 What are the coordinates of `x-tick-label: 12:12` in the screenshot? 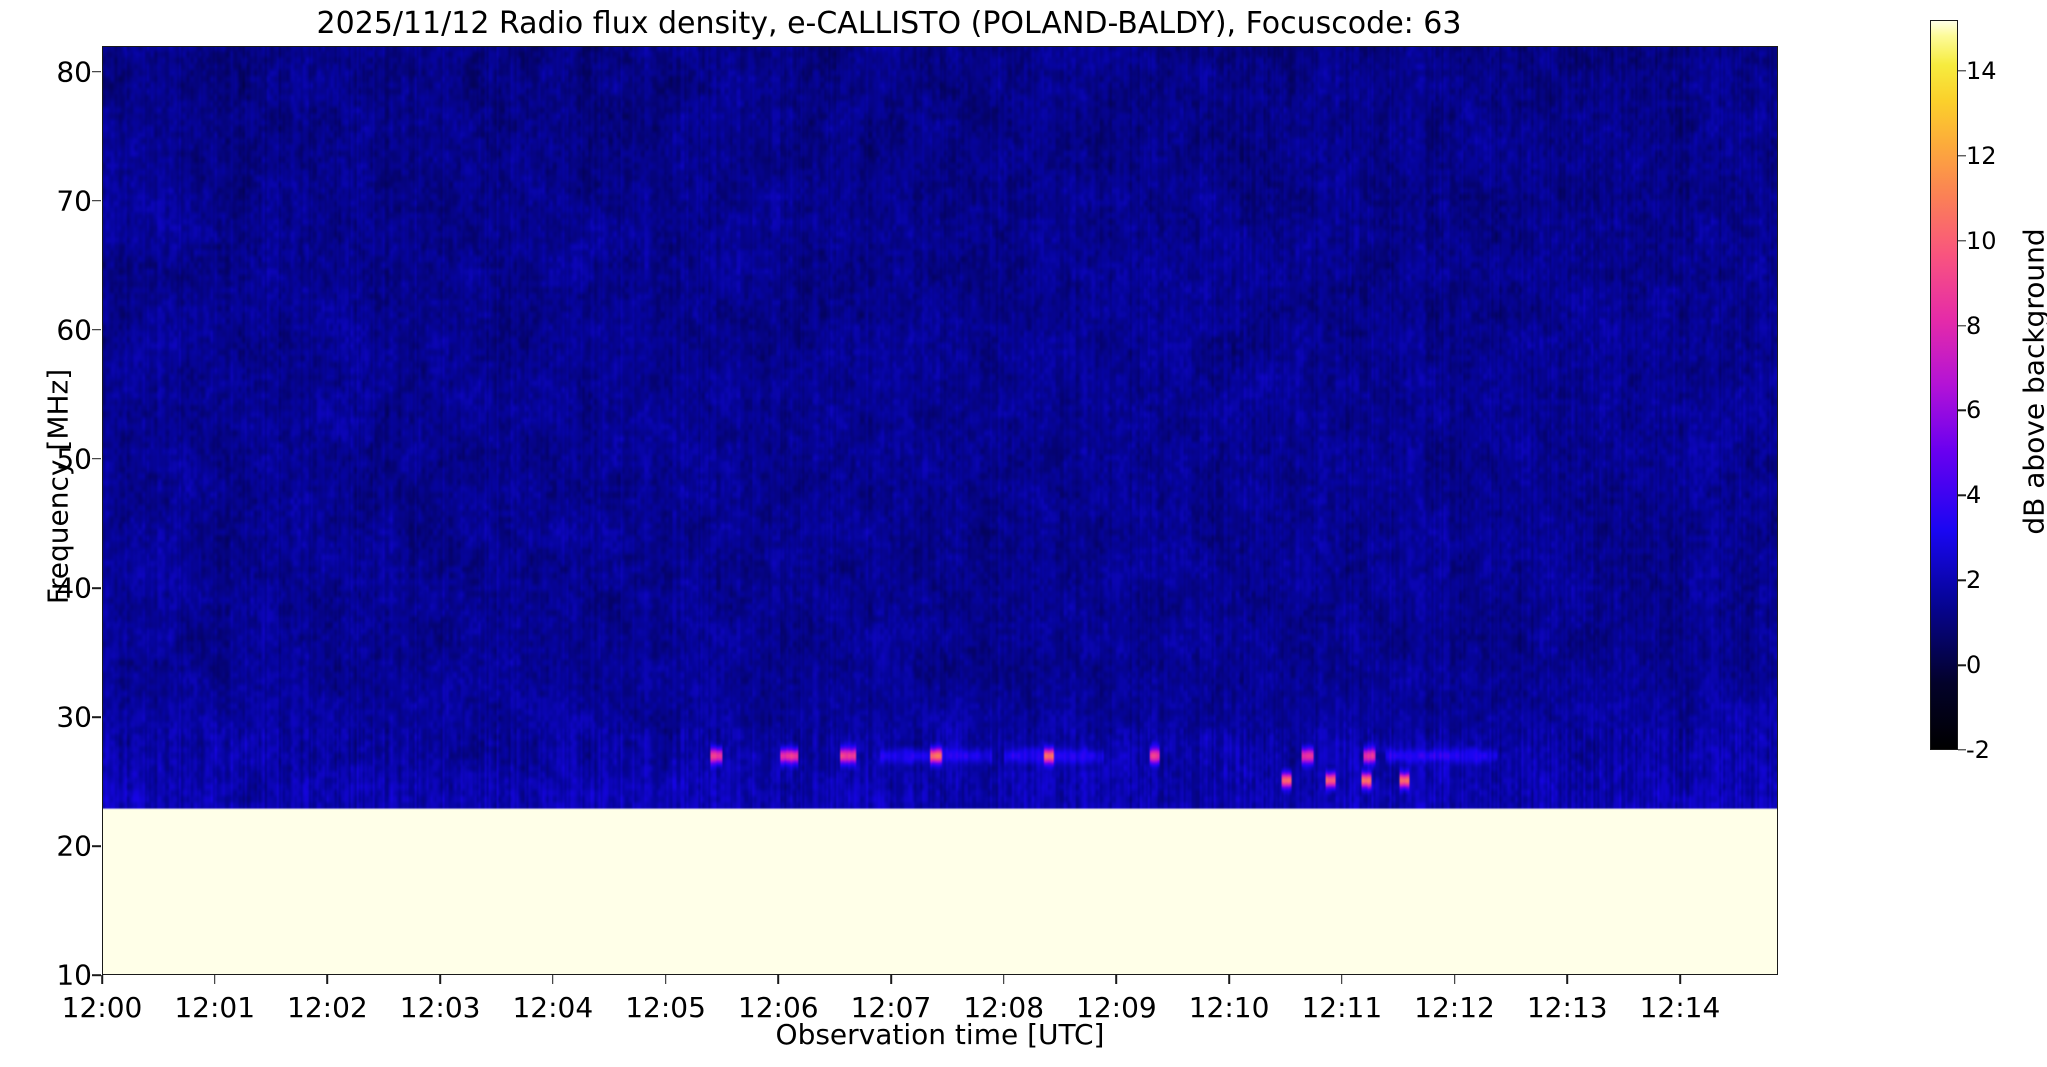 It's located at (1454, 1007).